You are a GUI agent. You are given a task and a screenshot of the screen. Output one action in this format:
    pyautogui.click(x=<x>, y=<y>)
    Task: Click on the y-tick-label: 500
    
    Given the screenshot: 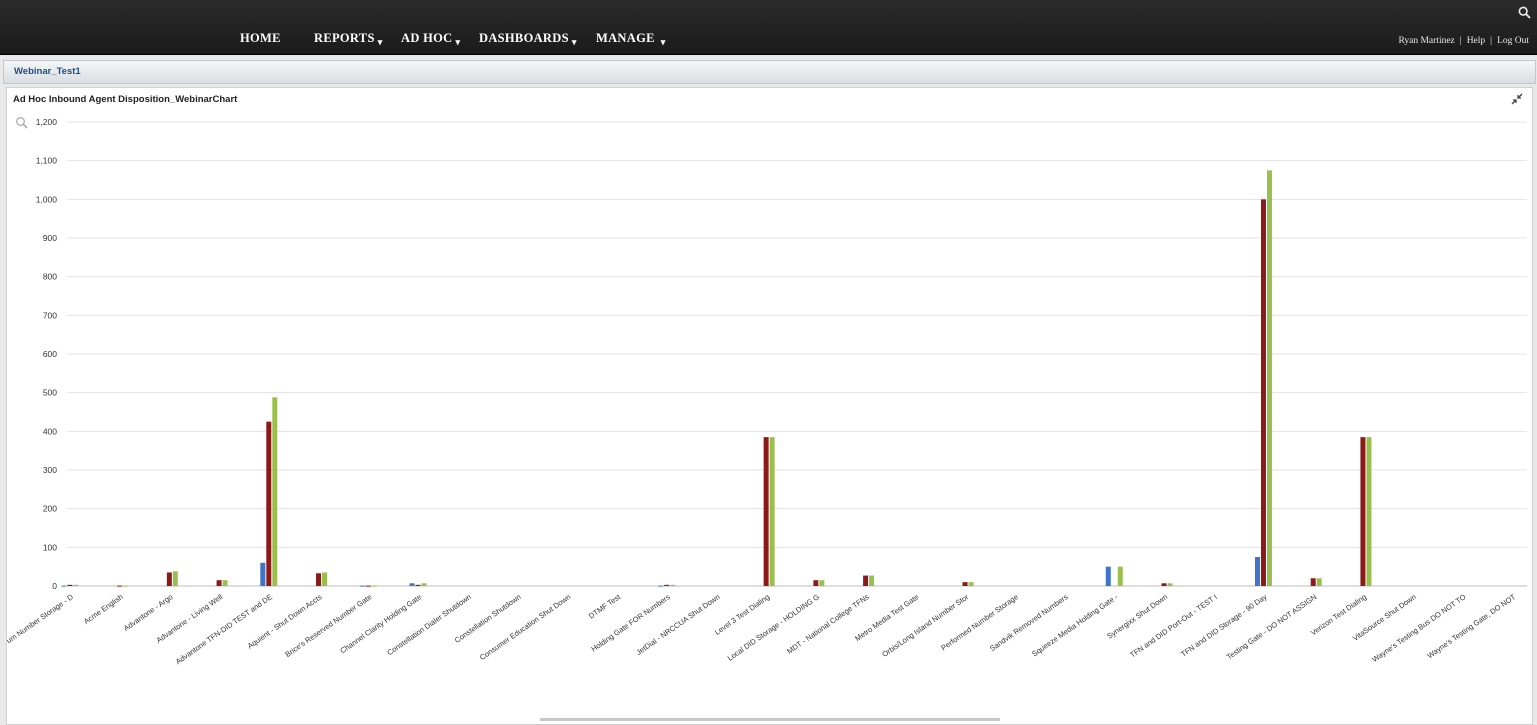 What is the action you would take?
    pyautogui.click(x=50, y=393)
    